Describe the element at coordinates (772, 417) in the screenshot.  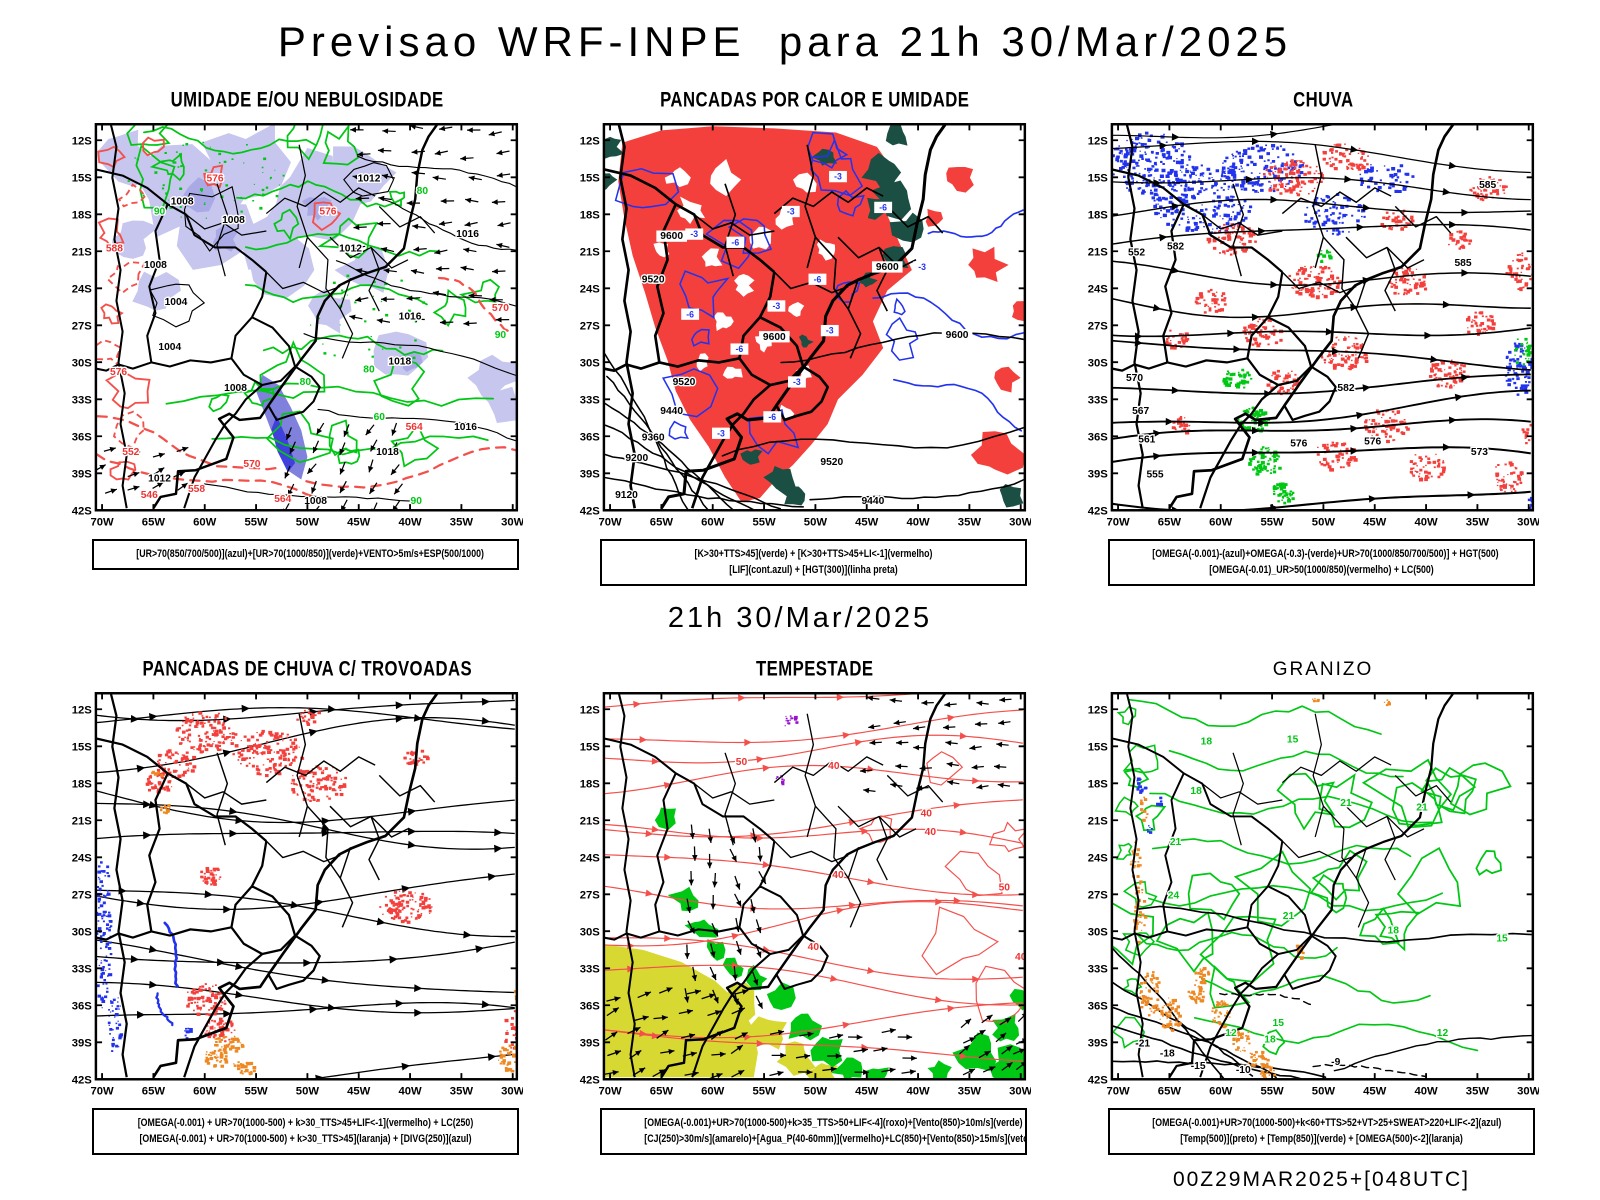
I see `svg-text: -6` at that location.